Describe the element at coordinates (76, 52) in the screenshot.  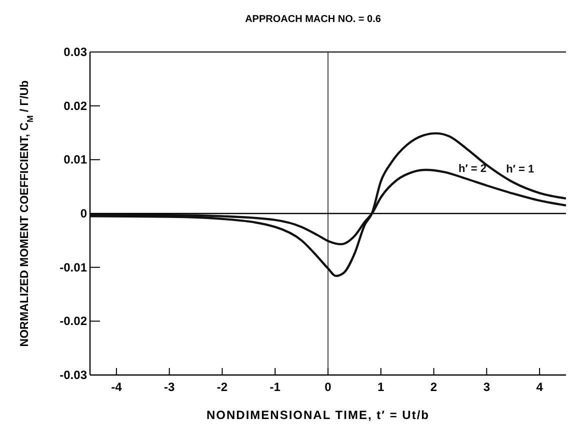
I see `y-tick-label: 0.03` at that location.